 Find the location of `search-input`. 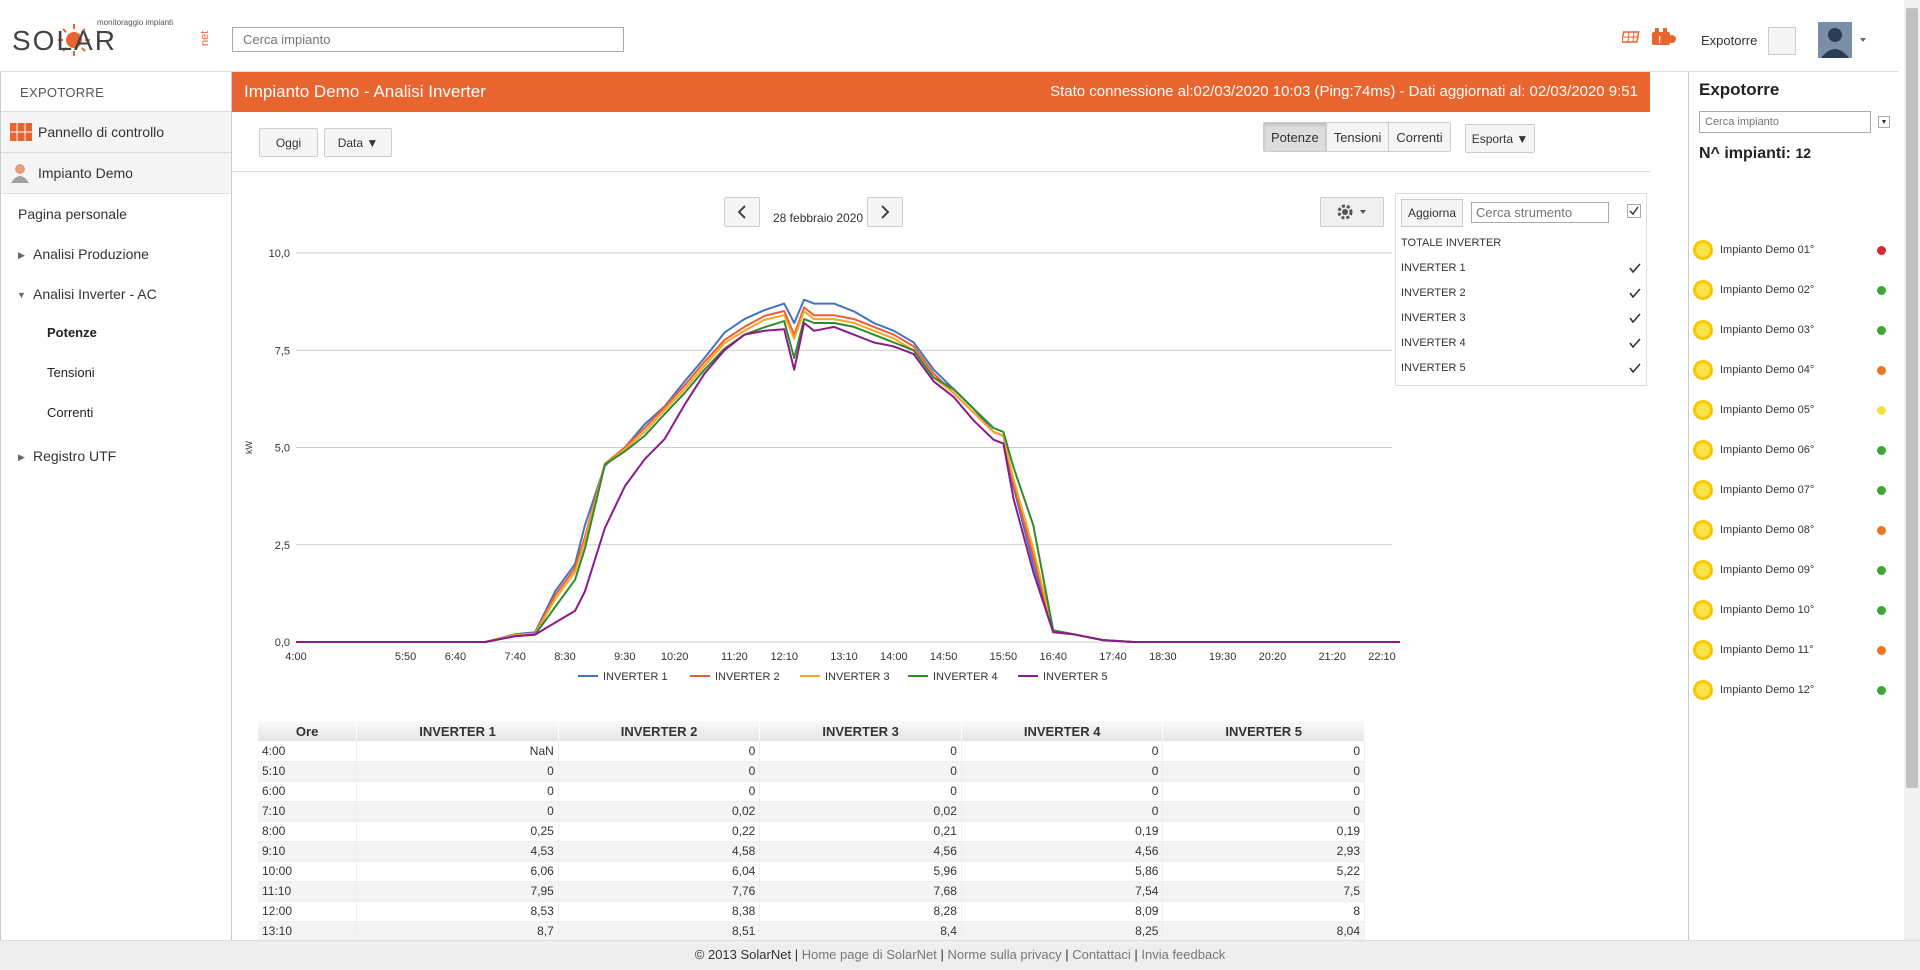

search-input is located at coordinates (428, 39).